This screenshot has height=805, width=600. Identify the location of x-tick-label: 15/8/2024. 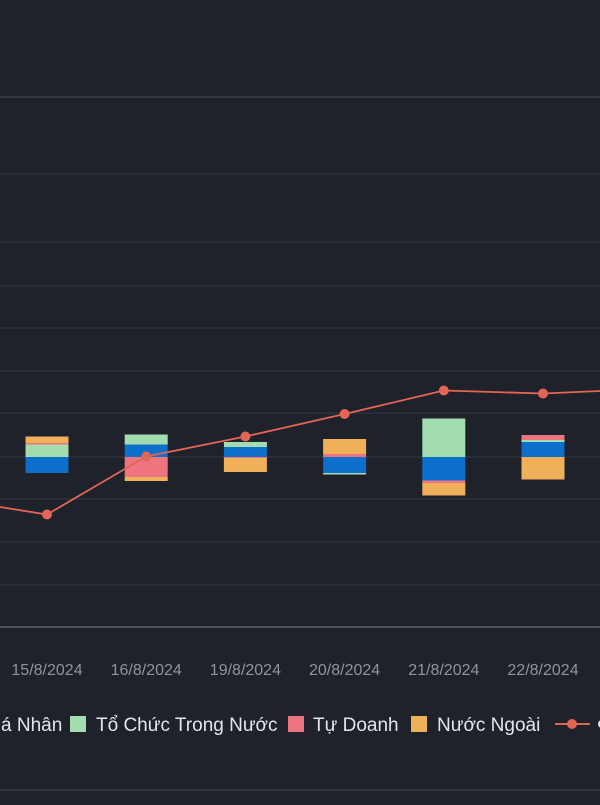
(46, 670).